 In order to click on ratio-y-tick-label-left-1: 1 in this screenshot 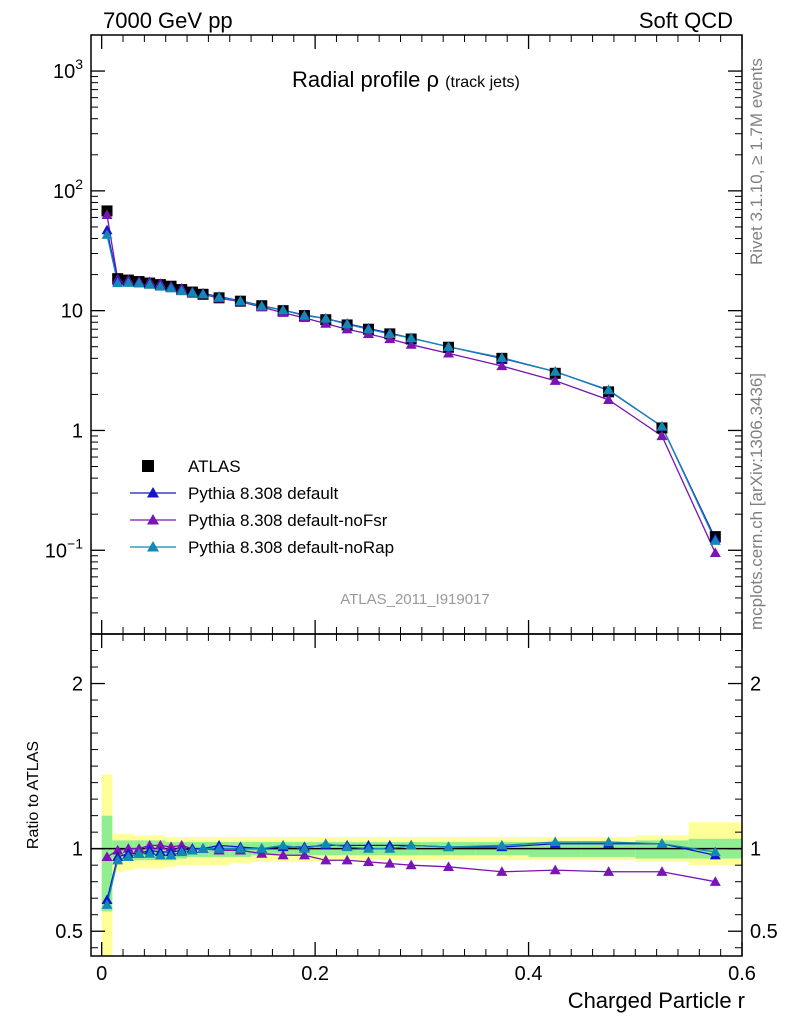, I will do `click(77, 850)`.